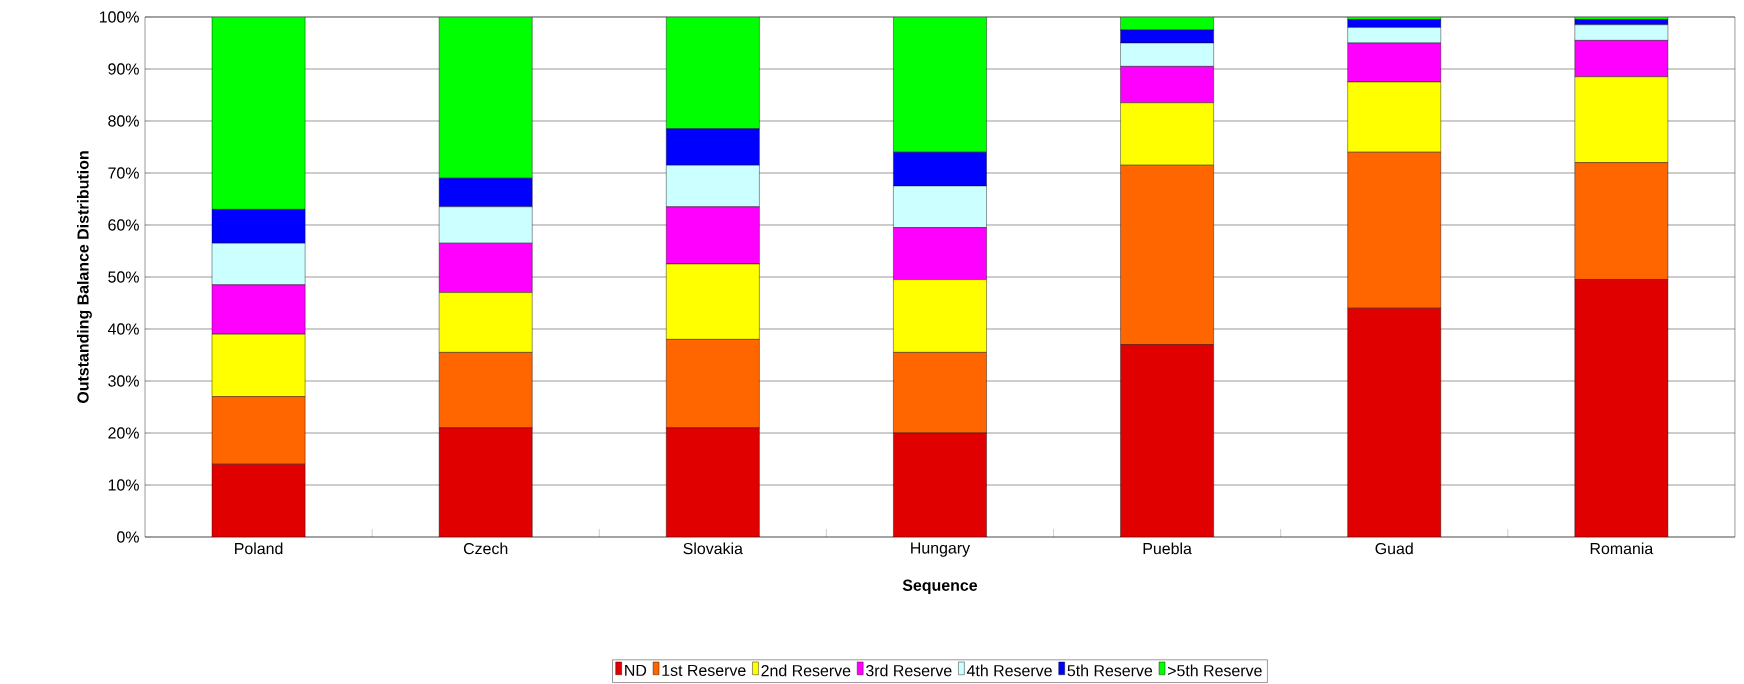 This screenshot has width=1744, height=684. I want to click on legend-label: 1st Reserve, so click(704, 670).